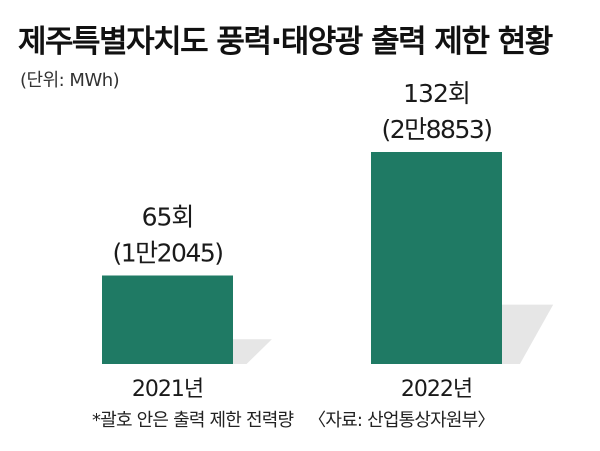  Describe the element at coordinates (70, 80) in the screenshot. I see `unit-label: (단위: MWh)` at that location.